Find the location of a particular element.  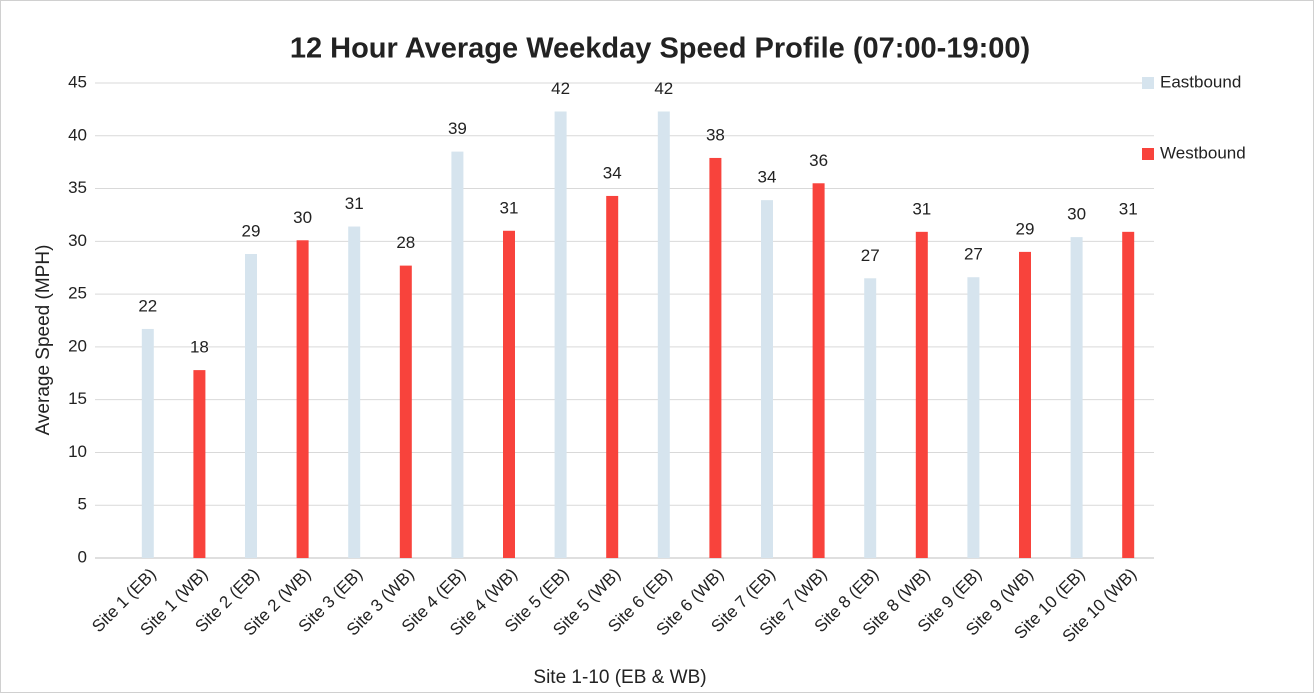

y-axis-label: Average Speed (MPH) is located at coordinates (43, 340).